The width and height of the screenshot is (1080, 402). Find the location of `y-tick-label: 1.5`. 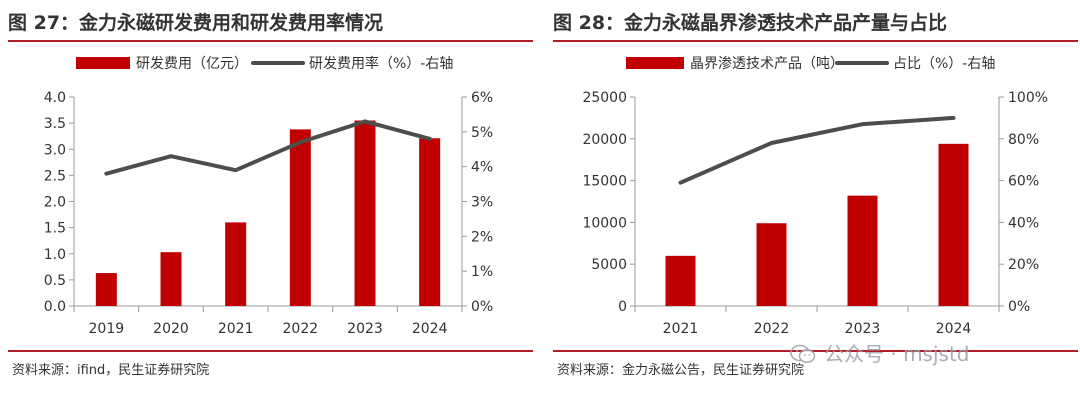

y-tick-label: 1.5 is located at coordinates (55, 229).